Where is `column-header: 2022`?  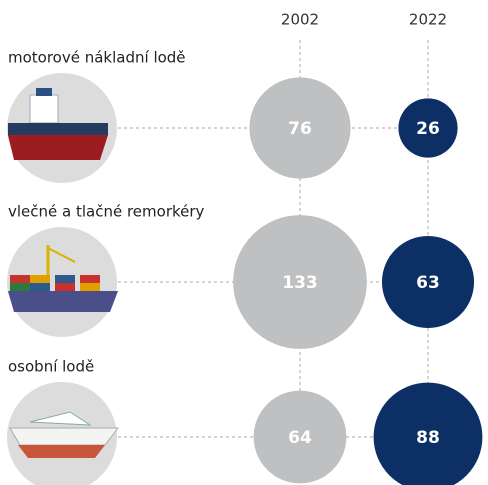 column-header: 2022 is located at coordinates (428, 20).